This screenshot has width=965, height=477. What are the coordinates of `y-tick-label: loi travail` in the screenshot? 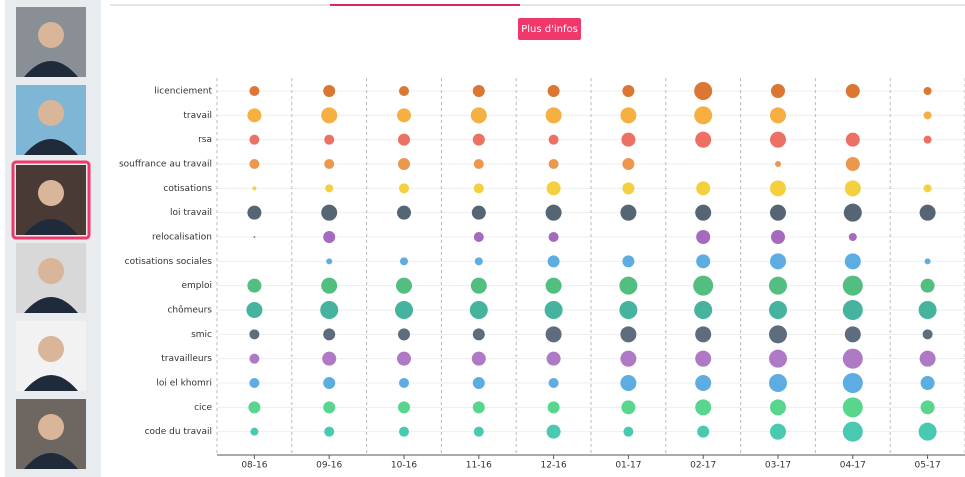 It's located at (191, 213).